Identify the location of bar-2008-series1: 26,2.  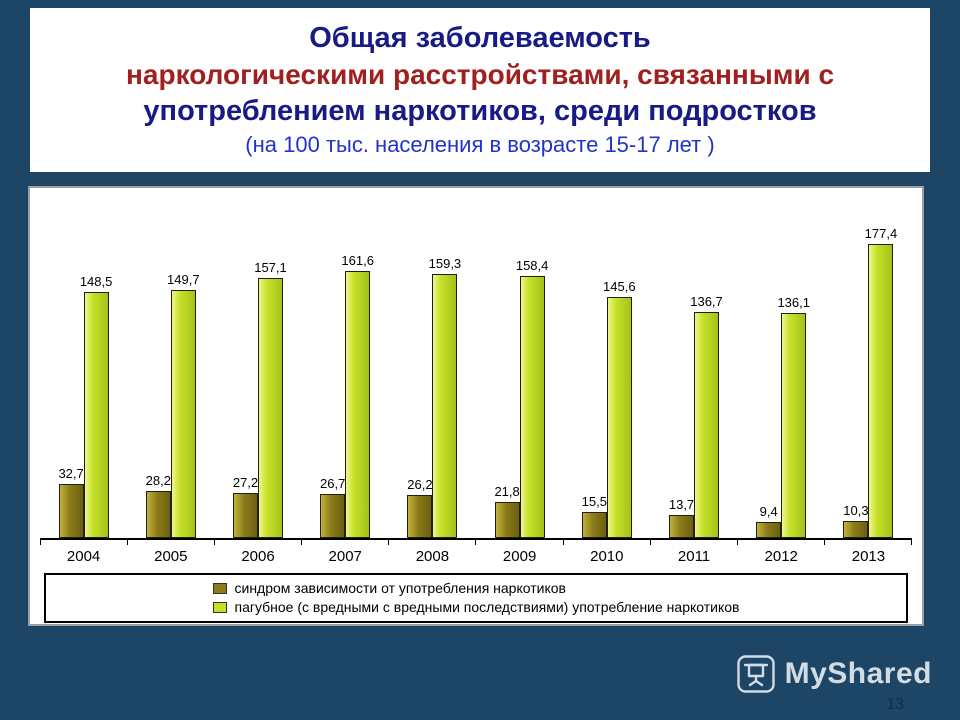
(420, 507).